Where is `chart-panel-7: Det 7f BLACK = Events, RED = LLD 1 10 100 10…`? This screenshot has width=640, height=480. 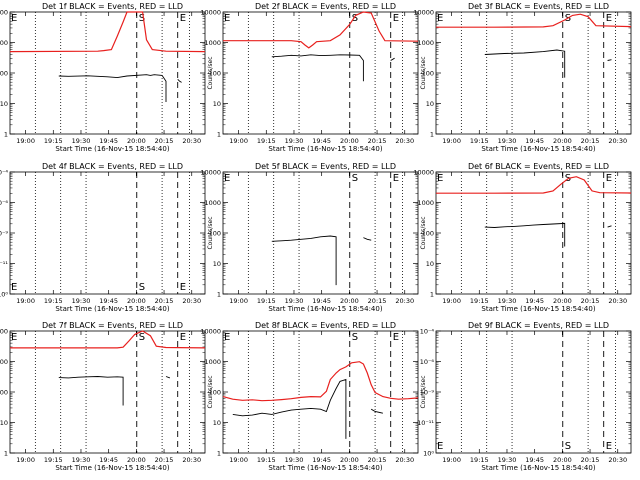
chart-panel-7: Det 7f BLACK = Events, RED = LLD 1 10 100 10… is located at coordinates (103, 396).